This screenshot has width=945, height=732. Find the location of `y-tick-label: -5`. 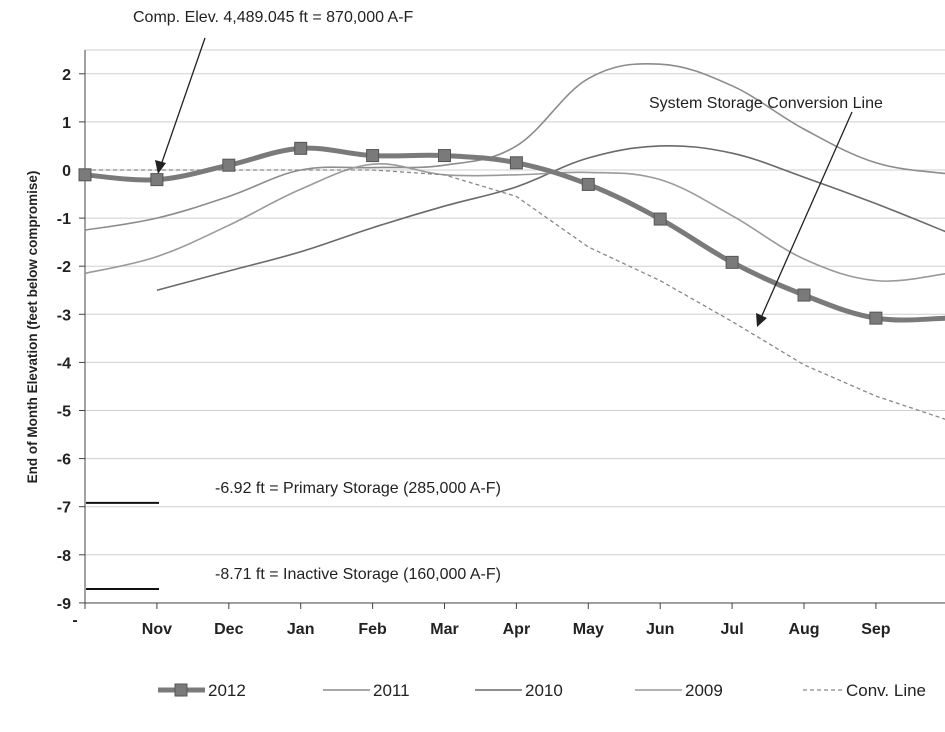

y-tick-label: -5 is located at coordinates (64, 412).